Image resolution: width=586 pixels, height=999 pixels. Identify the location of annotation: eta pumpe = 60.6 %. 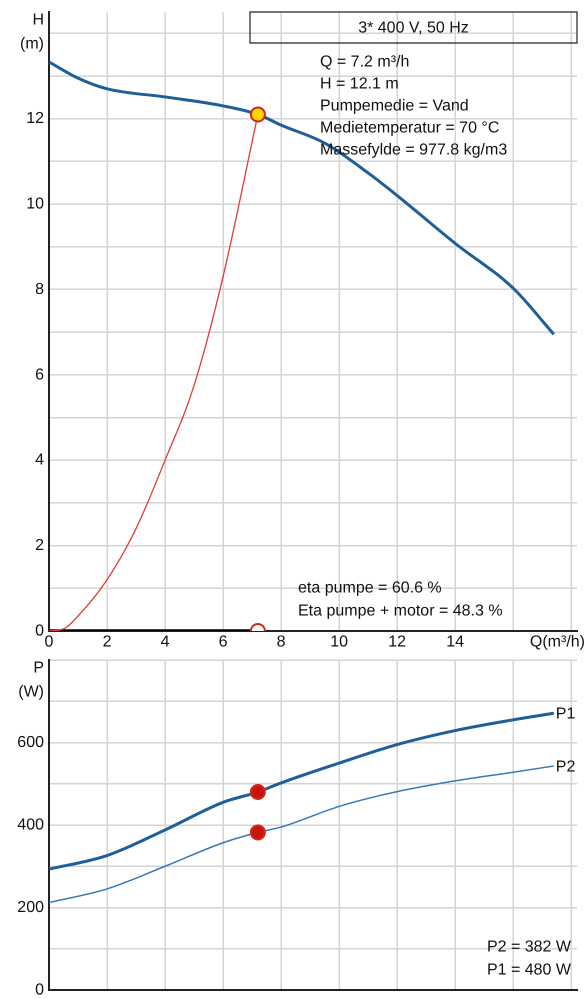
(370, 587).